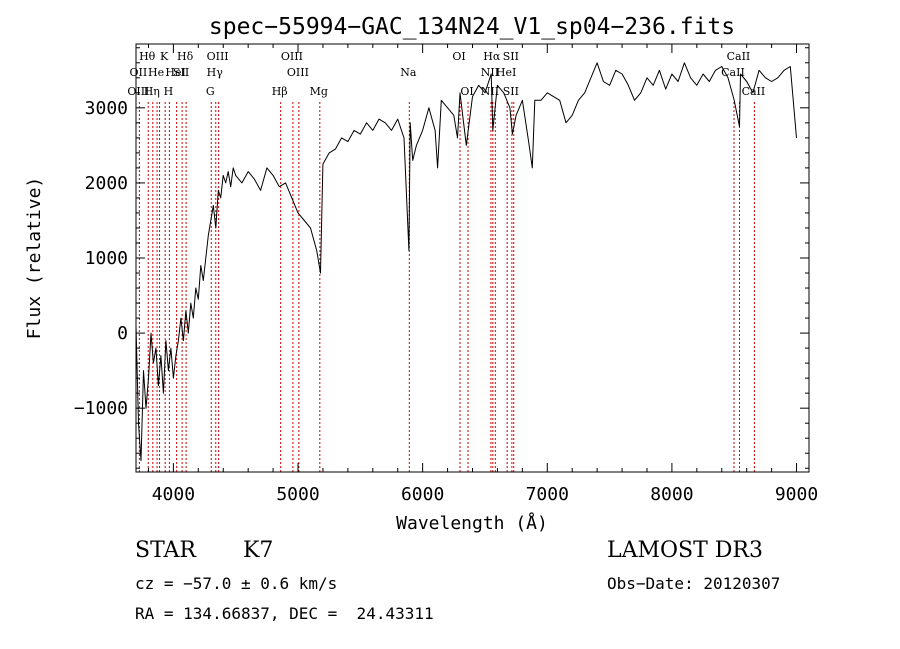  Describe the element at coordinates (173, 494) in the screenshot. I see `x-tick-label: 4000` at that location.